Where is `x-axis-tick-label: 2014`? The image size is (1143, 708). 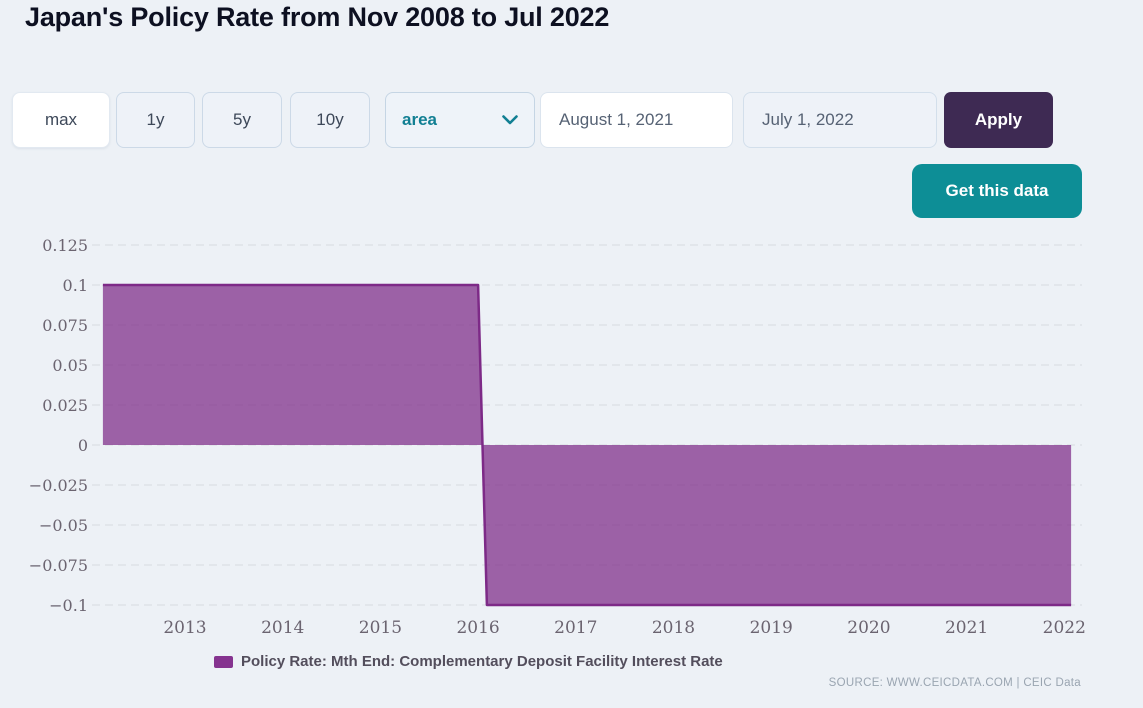 x-axis-tick-label: 2014 is located at coordinates (282, 628).